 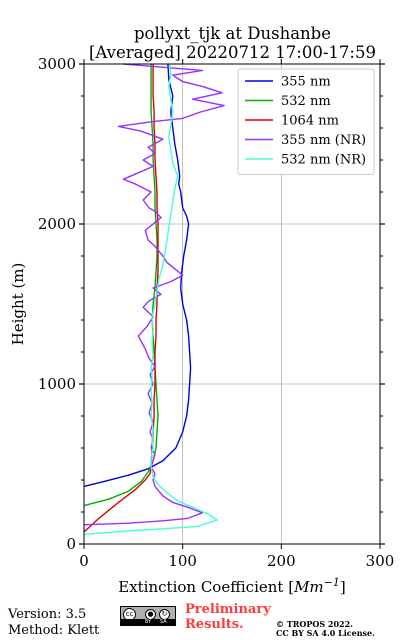 I want to click on method-text: Method: Klett, so click(x=54, y=630).